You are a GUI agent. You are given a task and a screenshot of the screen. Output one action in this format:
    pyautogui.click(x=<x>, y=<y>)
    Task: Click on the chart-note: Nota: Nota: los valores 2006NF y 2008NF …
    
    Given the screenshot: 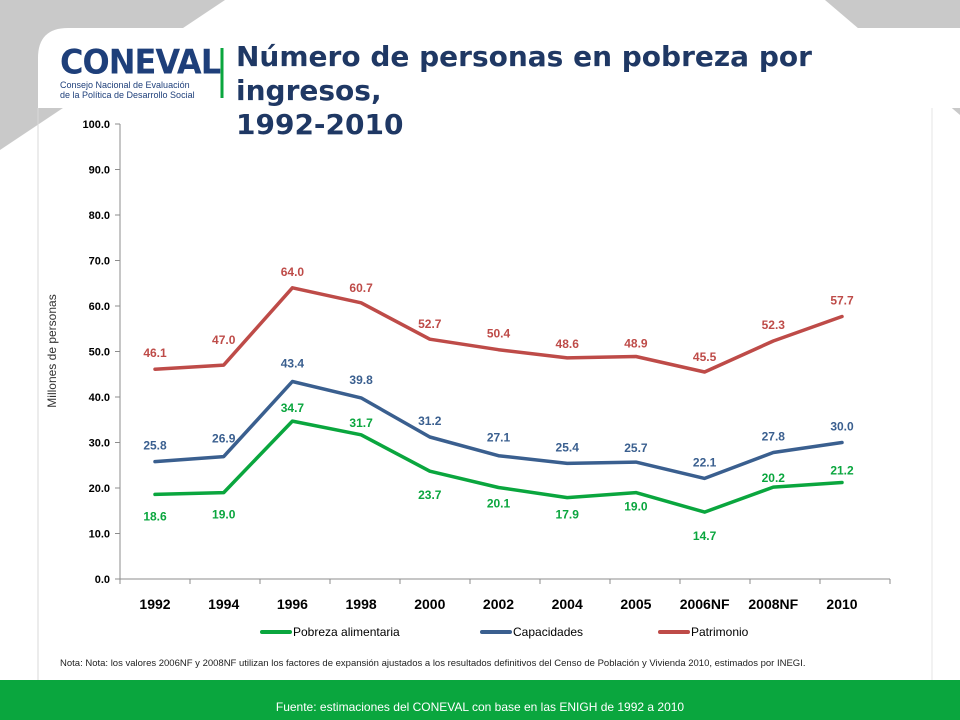 What is the action you would take?
    pyautogui.click(x=433, y=663)
    